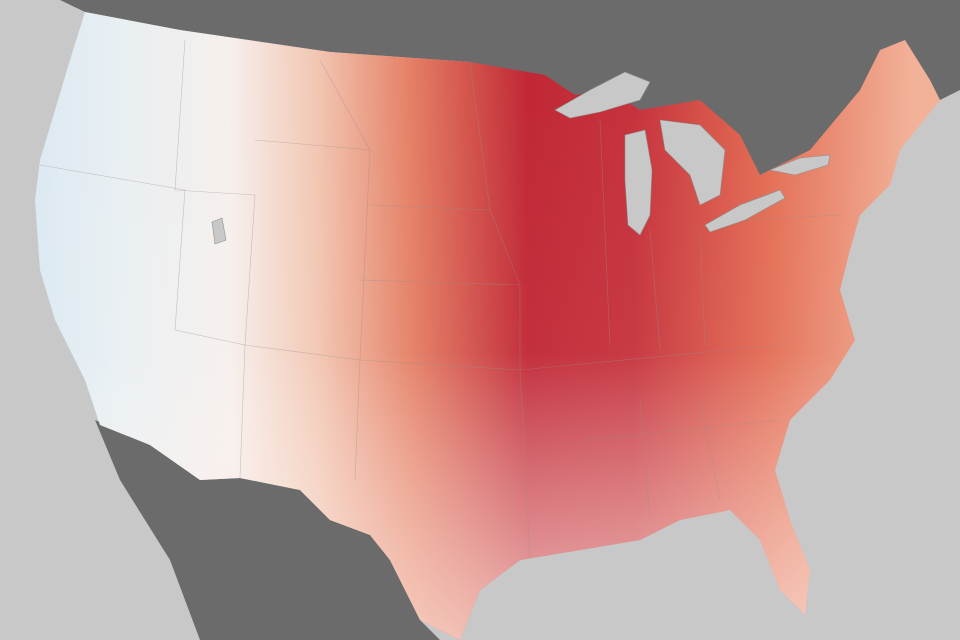 This screenshot has height=640, width=960. What do you see at coordinates (745, 211) in the screenshot?
I see `lake-erie` at bounding box center [745, 211].